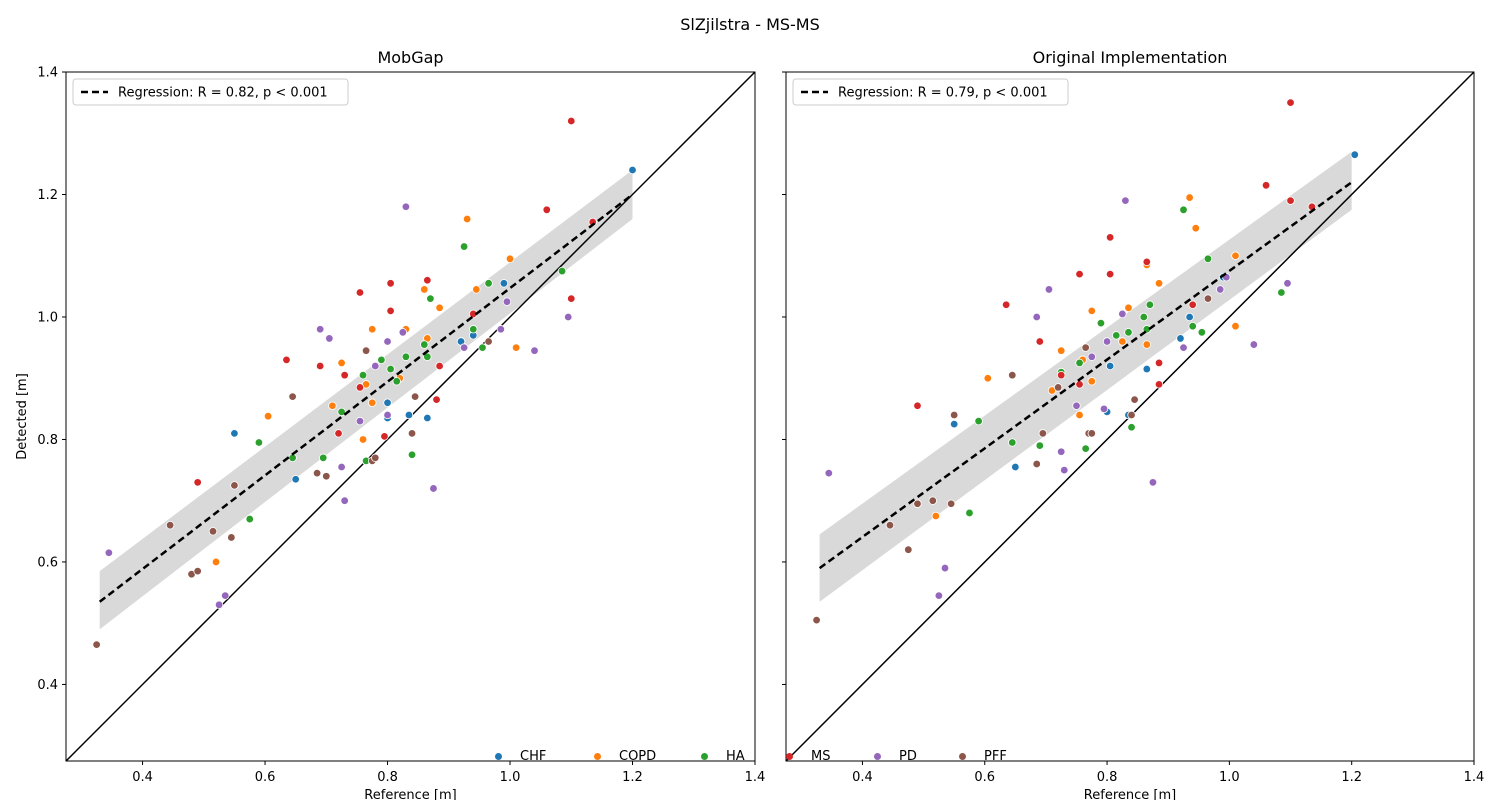 The height and width of the screenshot is (800, 1500). I want to click on legend-item-ms: MS, so click(808, 756).